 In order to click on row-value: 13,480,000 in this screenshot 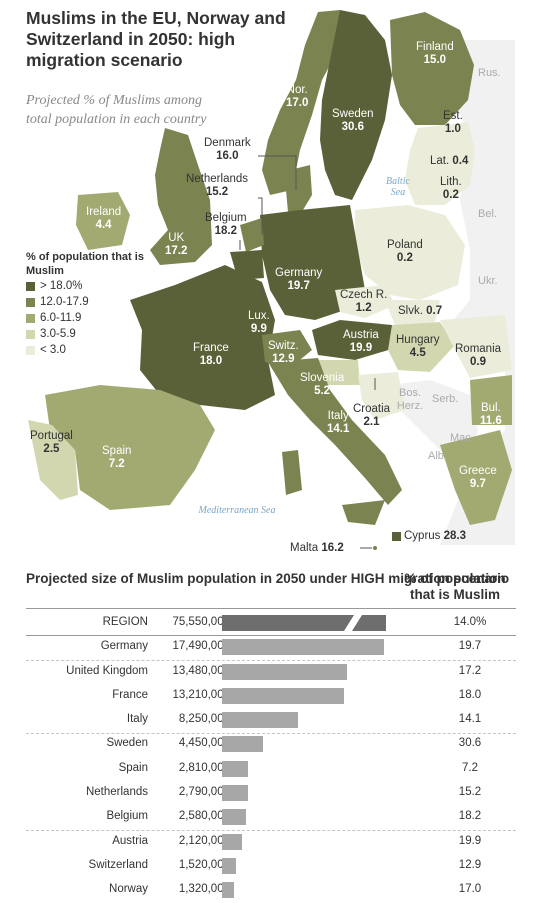, I will do `click(201, 670)`.